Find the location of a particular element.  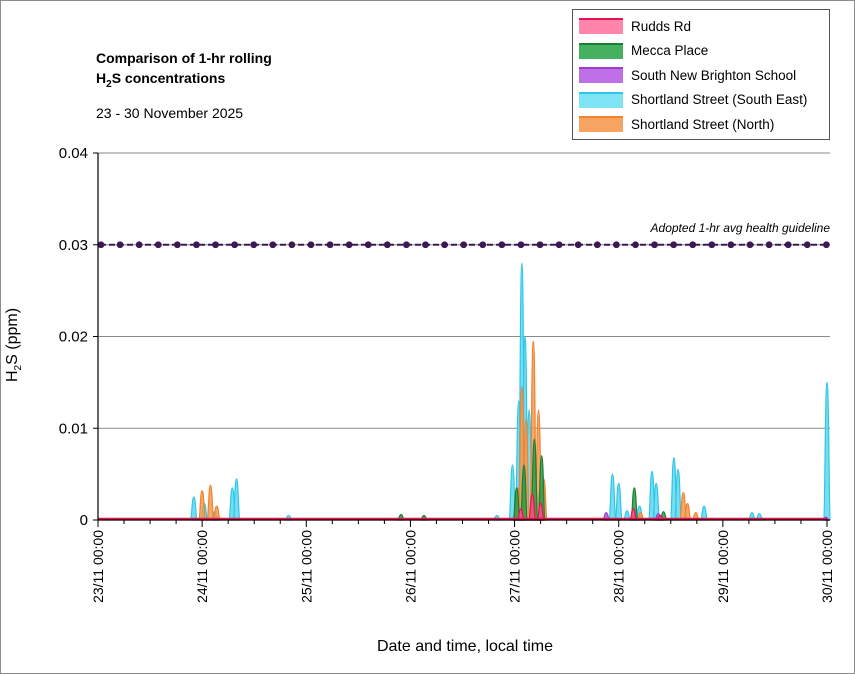

y-label-h: H is located at coordinates (12, 376).